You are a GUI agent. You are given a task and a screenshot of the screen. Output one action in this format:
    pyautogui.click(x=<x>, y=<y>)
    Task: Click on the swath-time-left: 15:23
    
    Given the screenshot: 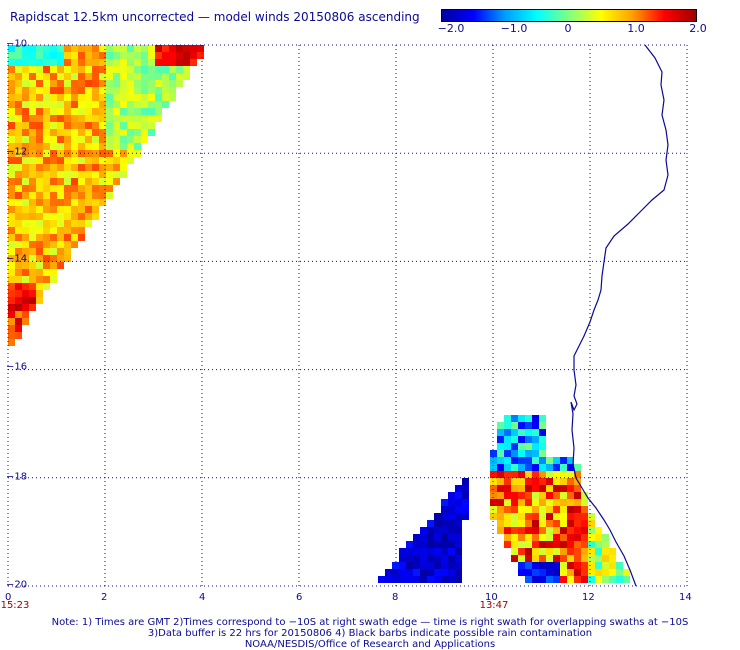 What is the action you would take?
    pyautogui.click(x=15, y=605)
    